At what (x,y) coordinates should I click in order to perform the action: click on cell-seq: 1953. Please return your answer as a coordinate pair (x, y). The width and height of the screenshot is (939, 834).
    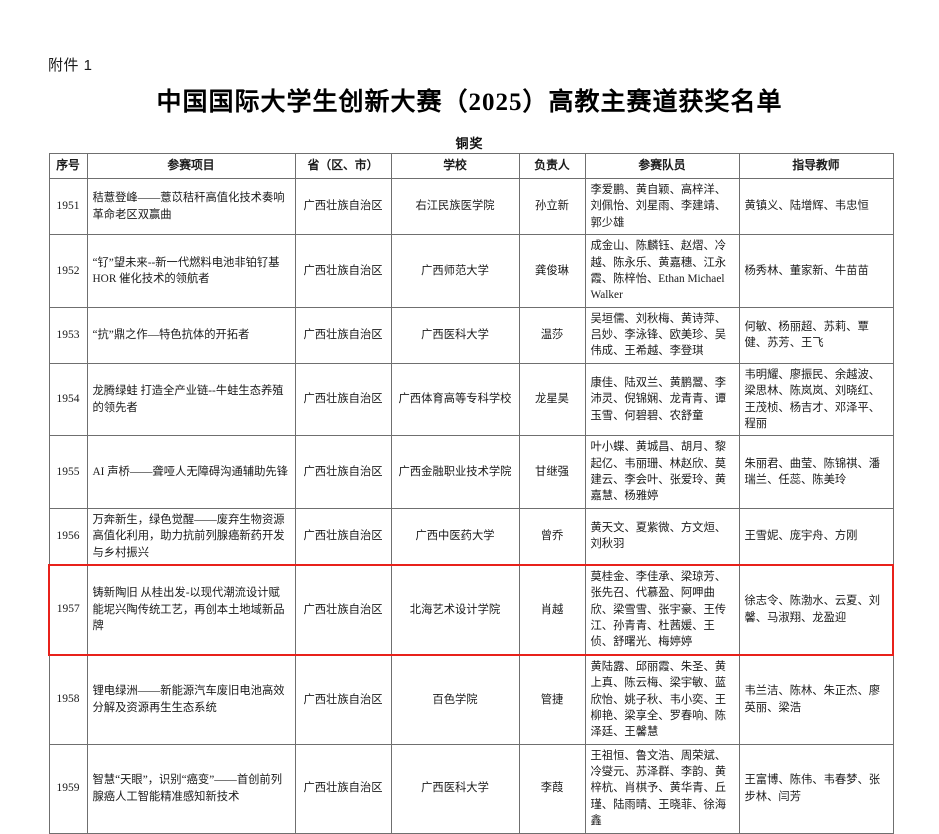
    Looking at the image, I should click on (68, 335).